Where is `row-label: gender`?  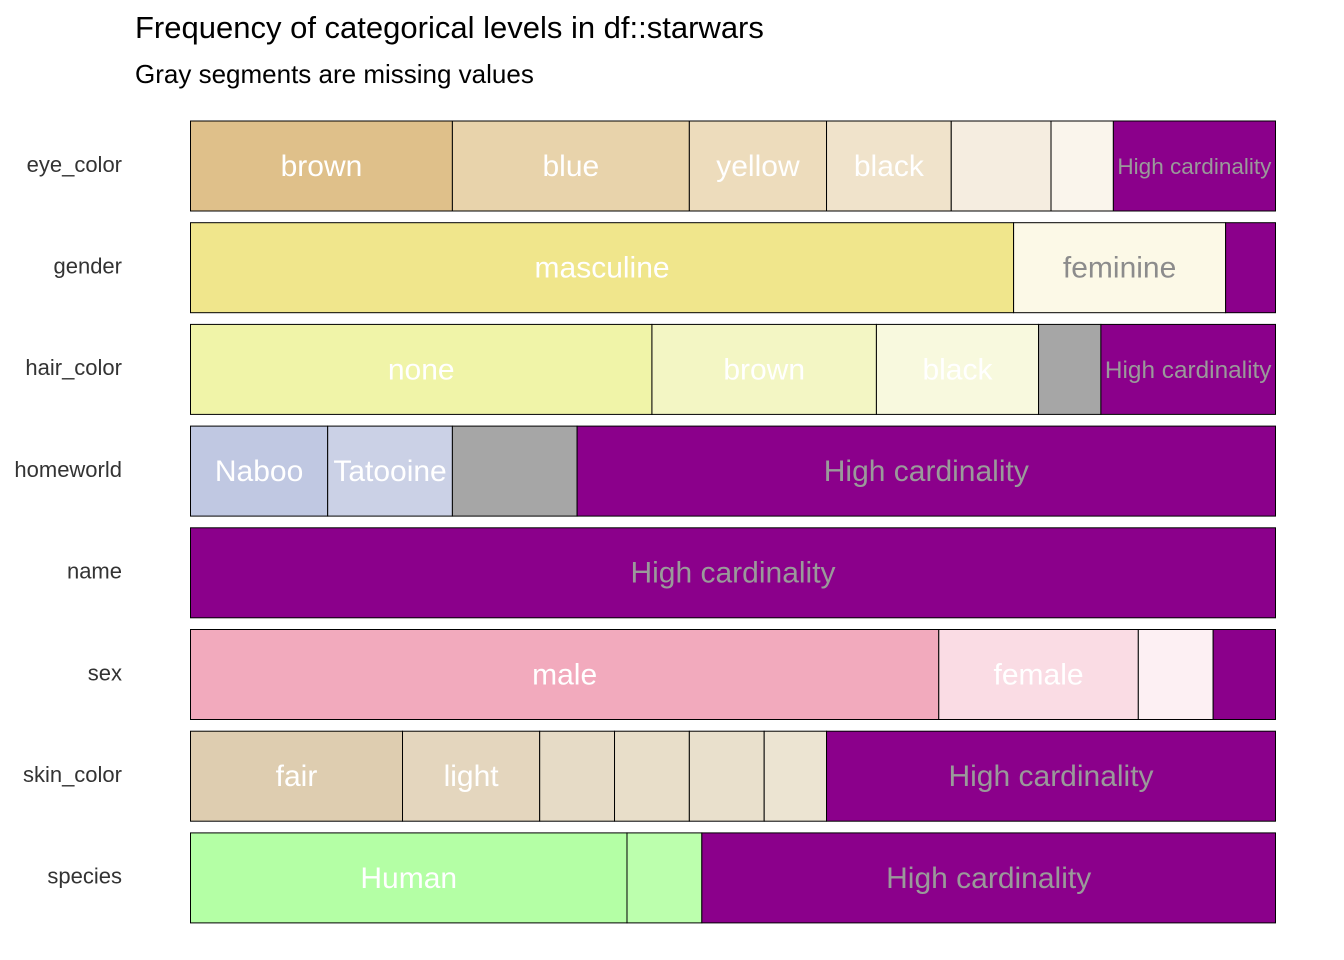 row-label: gender is located at coordinates (87, 266).